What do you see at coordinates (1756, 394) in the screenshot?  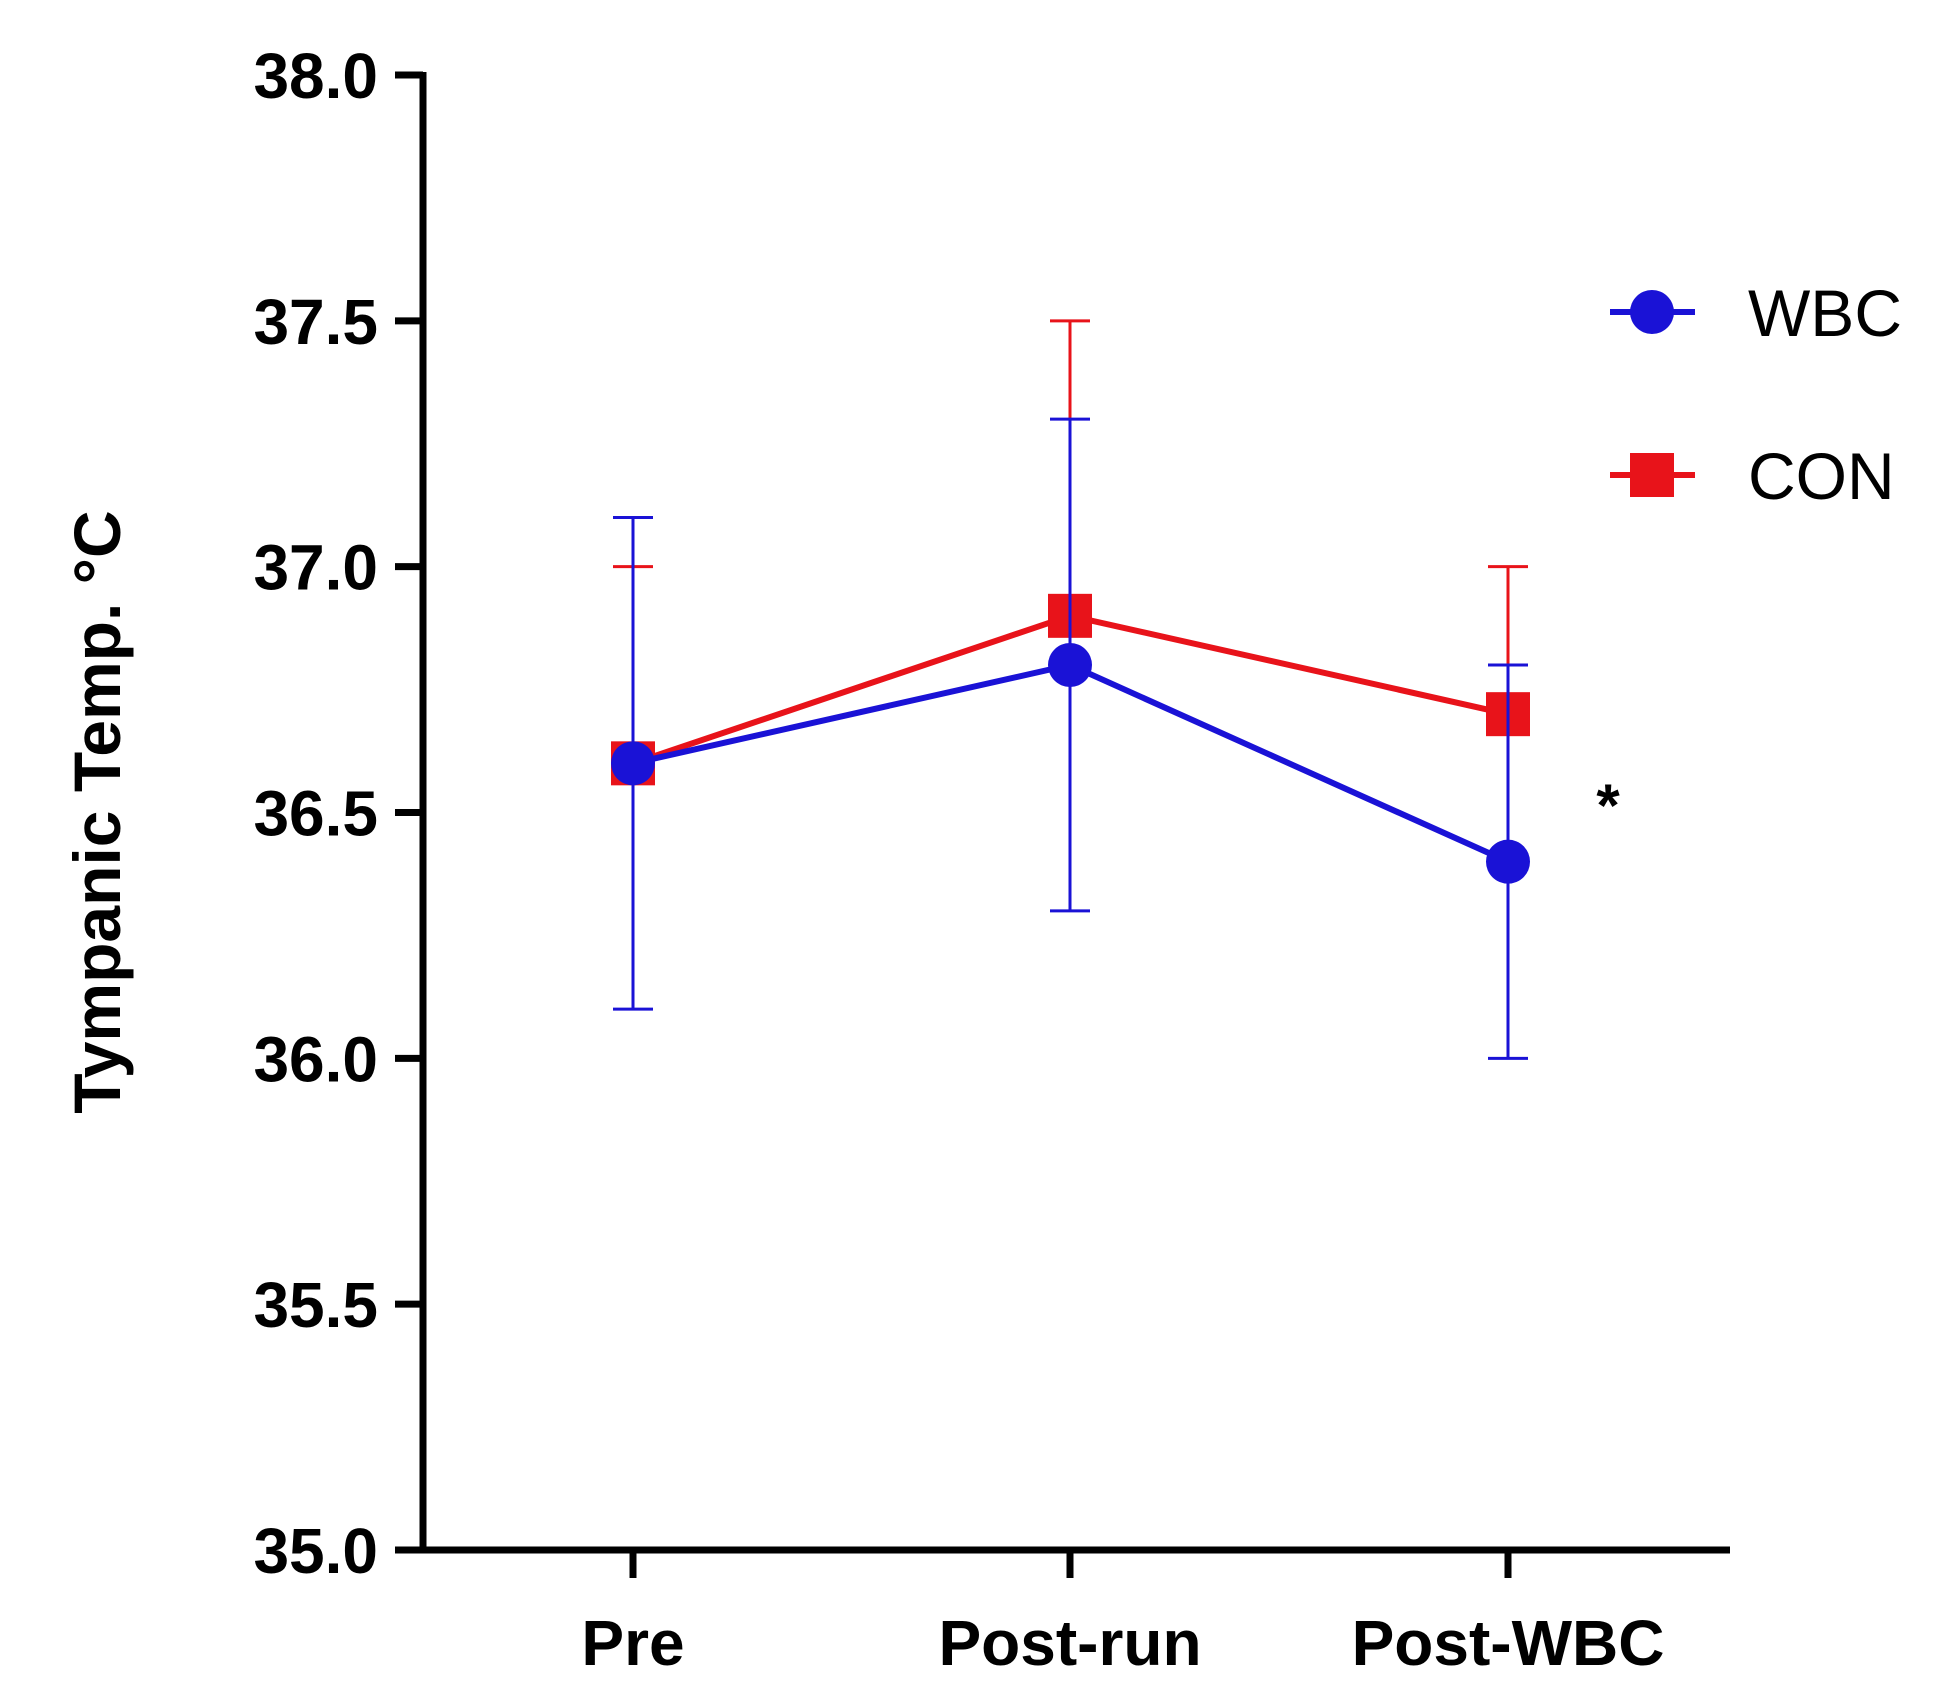 I see `legend: WBC CON` at bounding box center [1756, 394].